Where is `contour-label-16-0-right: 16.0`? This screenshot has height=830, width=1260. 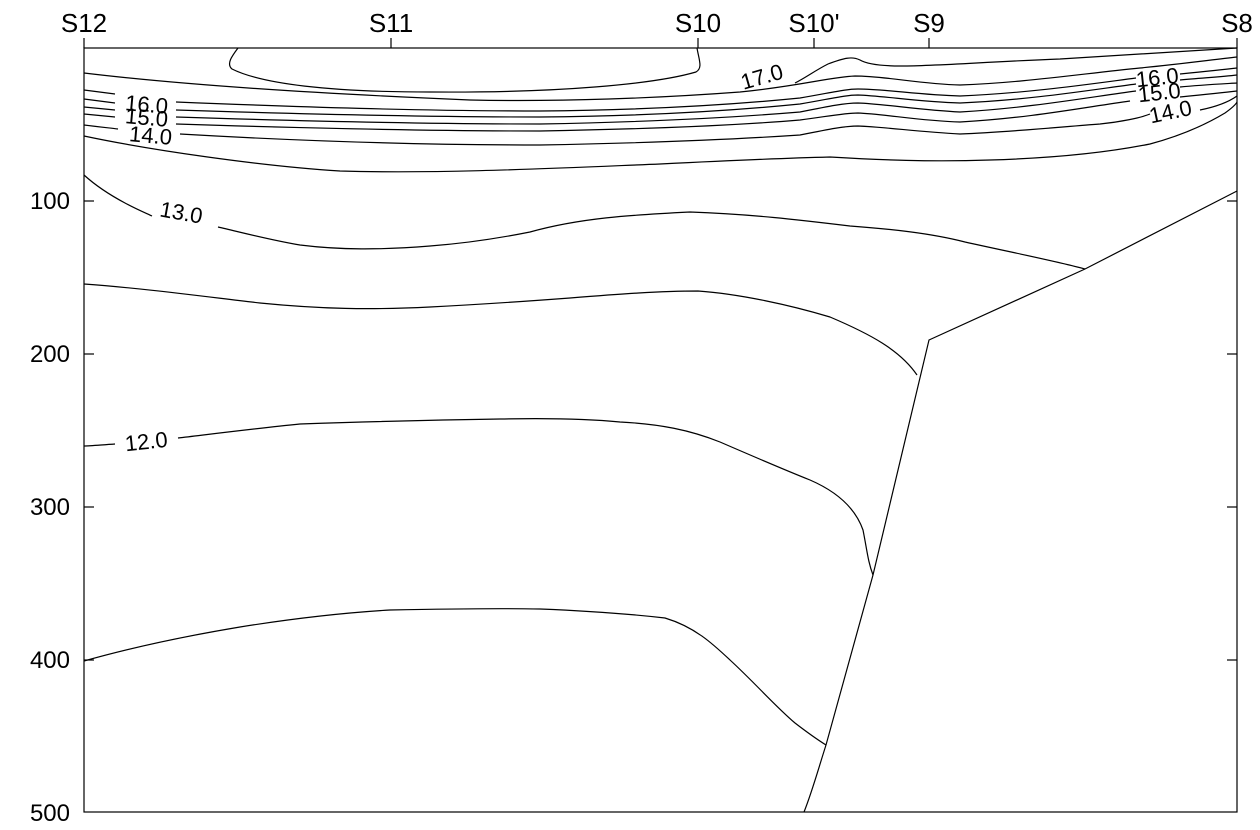 contour-label-16-0-right: 16.0 is located at coordinates (1157, 77).